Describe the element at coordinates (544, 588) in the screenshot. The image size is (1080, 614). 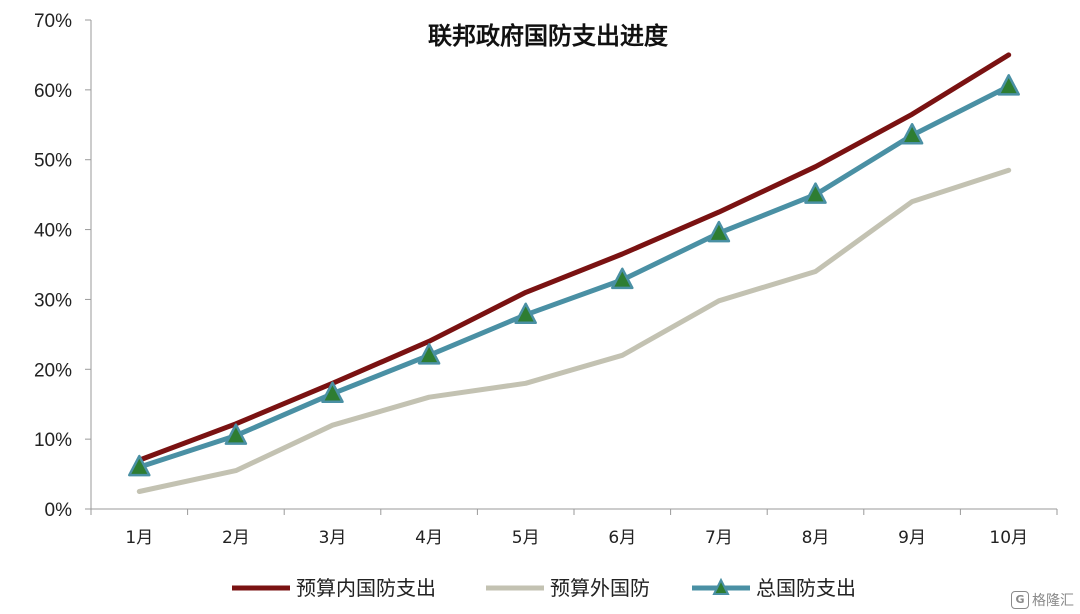
I see `legend: 预算内国防支出 预算外国防 总国防支出` at that location.